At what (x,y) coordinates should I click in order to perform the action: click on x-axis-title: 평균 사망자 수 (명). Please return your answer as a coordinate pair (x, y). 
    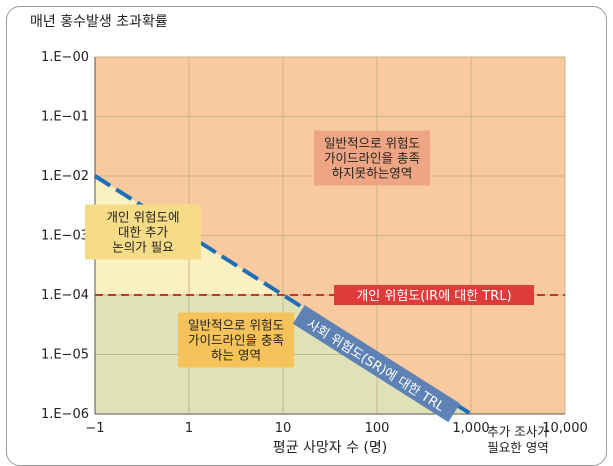
    Looking at the image, I should click on (330, 448).